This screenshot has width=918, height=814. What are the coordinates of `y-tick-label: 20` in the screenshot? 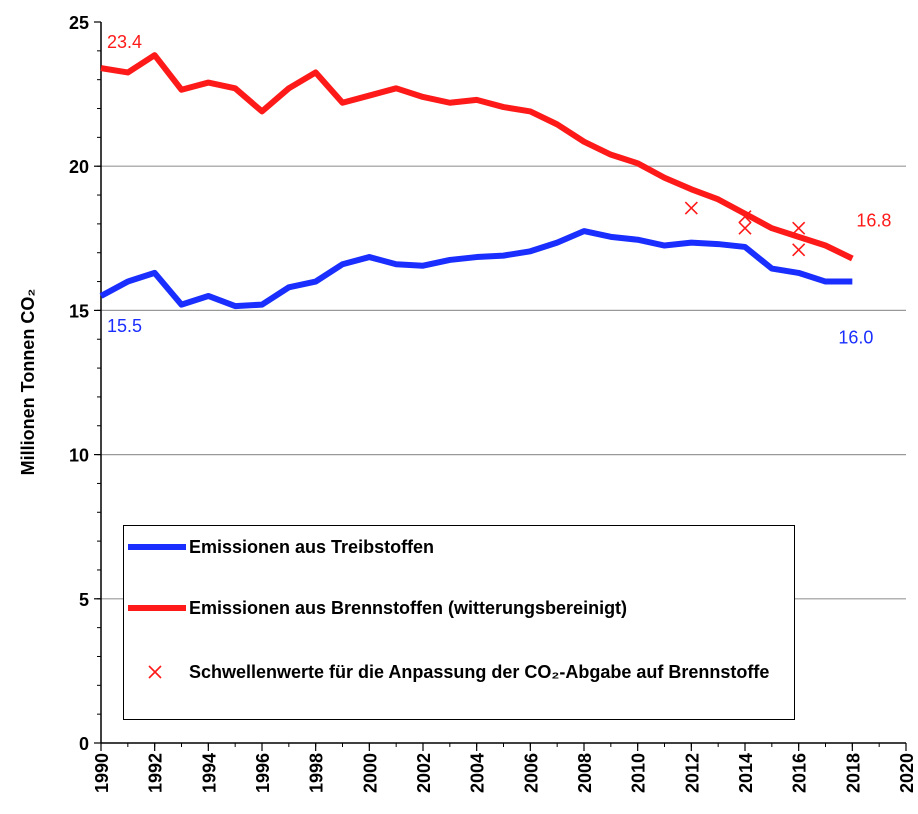 It's located at (79, 167).